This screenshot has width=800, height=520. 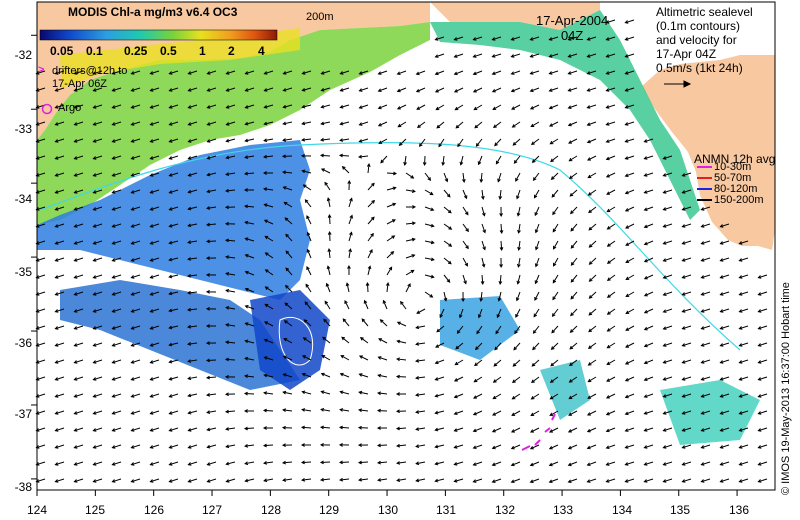 I want to click on longitude-tick-label: 131, so click(x=446, y=510).